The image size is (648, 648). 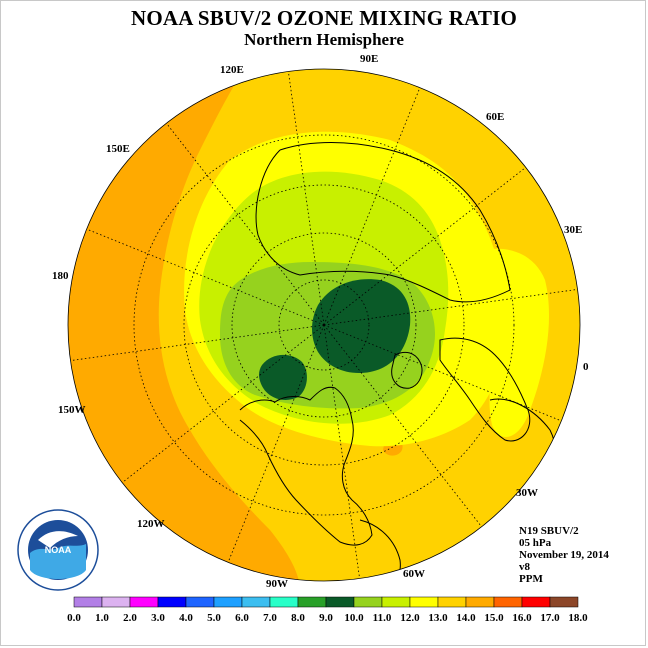 I want to click on coast-europe, so click(x=485, y=389).